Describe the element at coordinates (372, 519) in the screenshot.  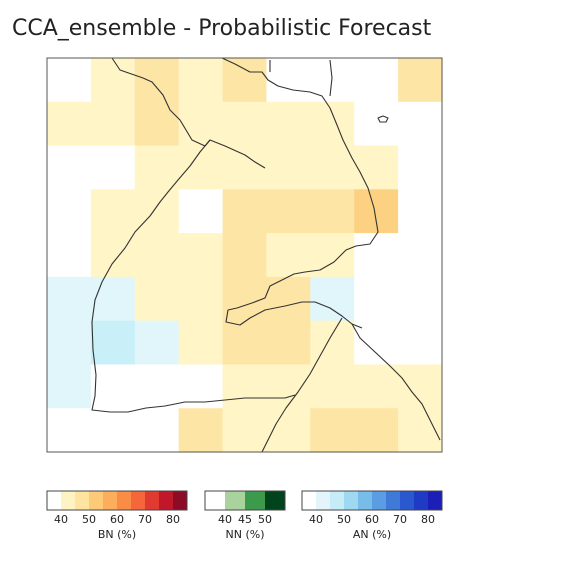
I see `colorbar-tick-label: 60` at that location.